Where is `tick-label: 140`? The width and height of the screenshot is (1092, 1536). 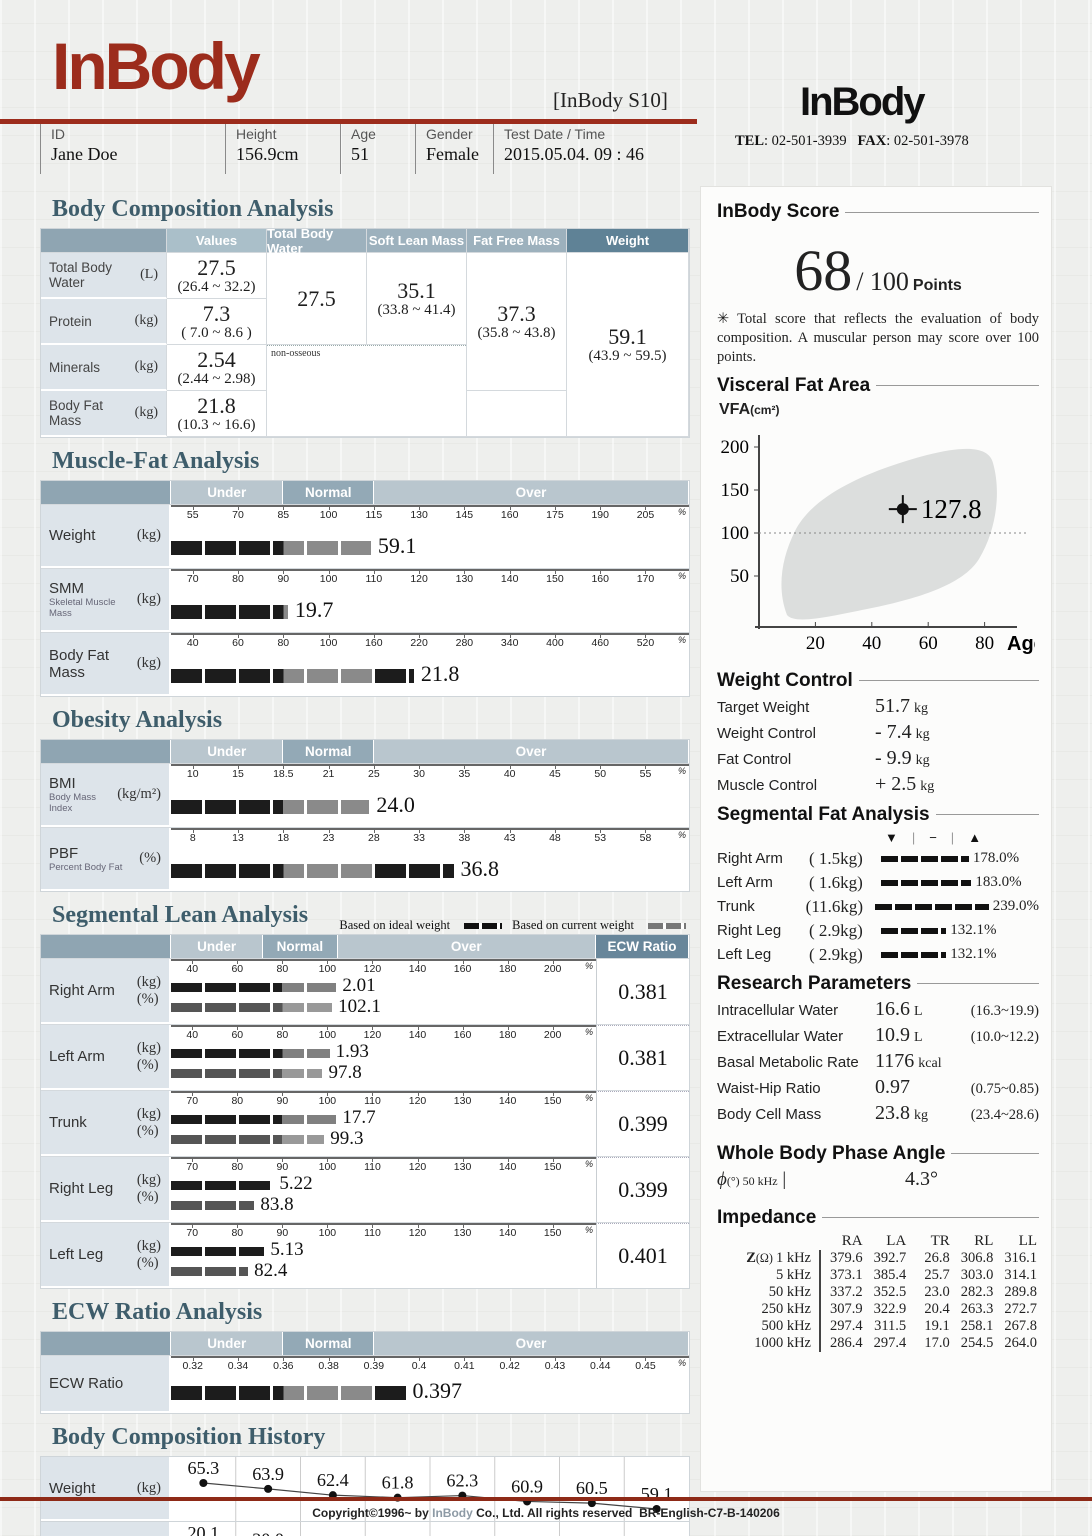
tick-label: 140 is located at coordinates (417, 1035).